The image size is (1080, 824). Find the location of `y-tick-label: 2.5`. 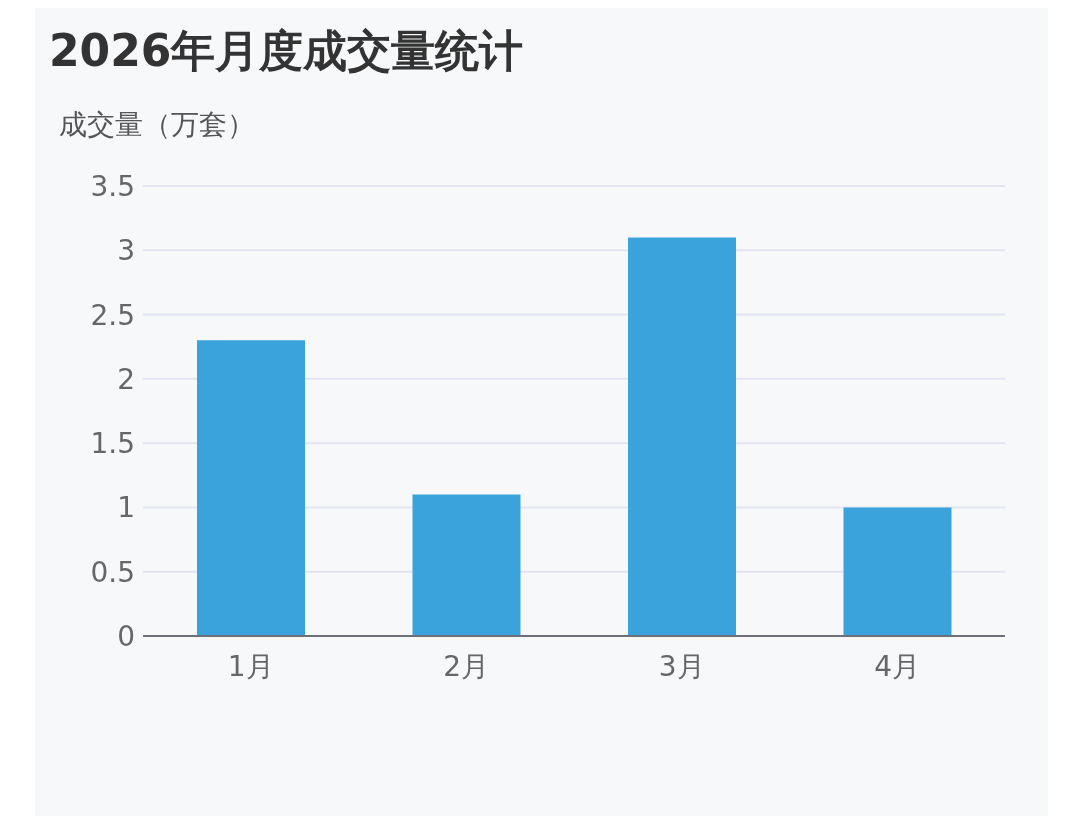

y-tick-label: 2.5 is located at coordinates (112, 315).